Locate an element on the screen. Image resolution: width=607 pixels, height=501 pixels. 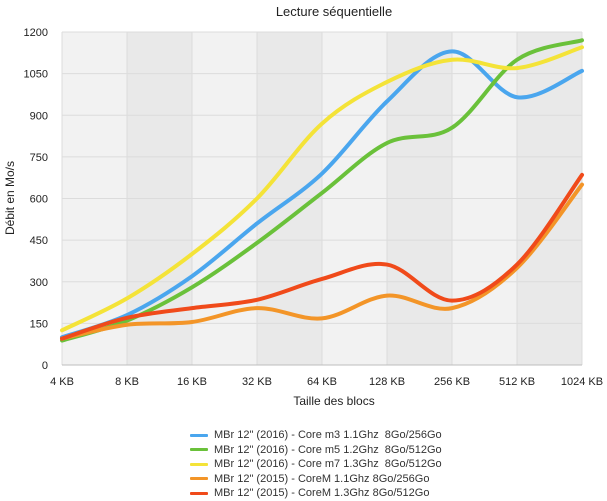
y-tick-label: 0 is located at coordinates (45, 366).